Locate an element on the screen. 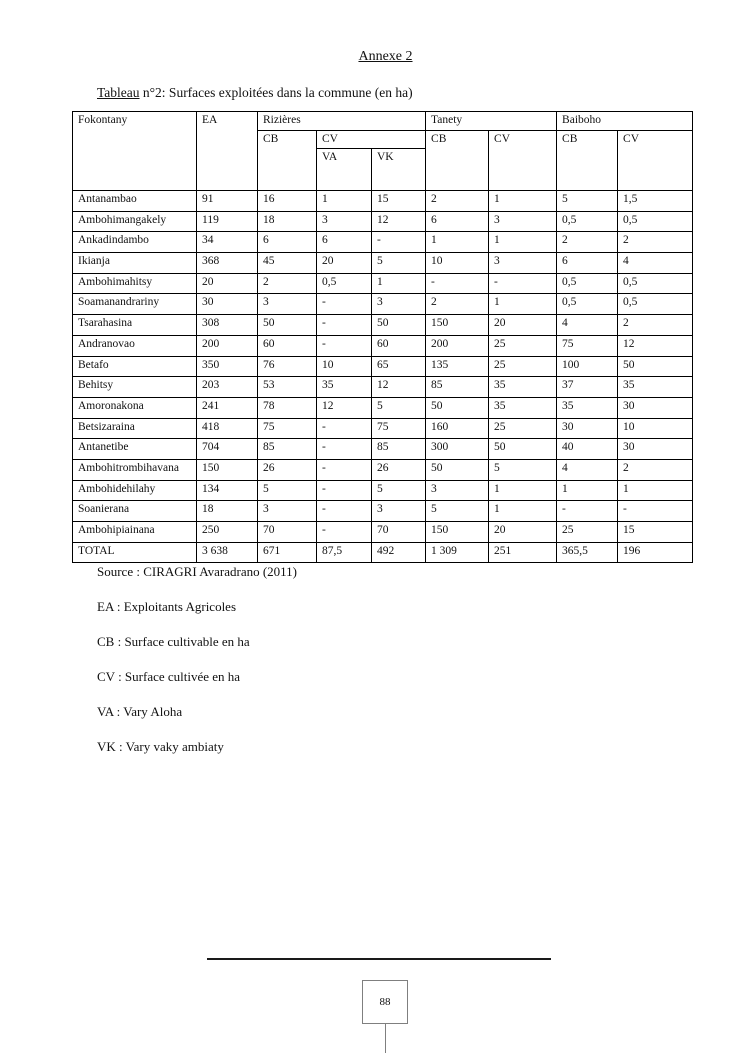 This screenshot has width=745, height=1053. fokontany-cell: Amoronakona is located at coordinates (134, 407).